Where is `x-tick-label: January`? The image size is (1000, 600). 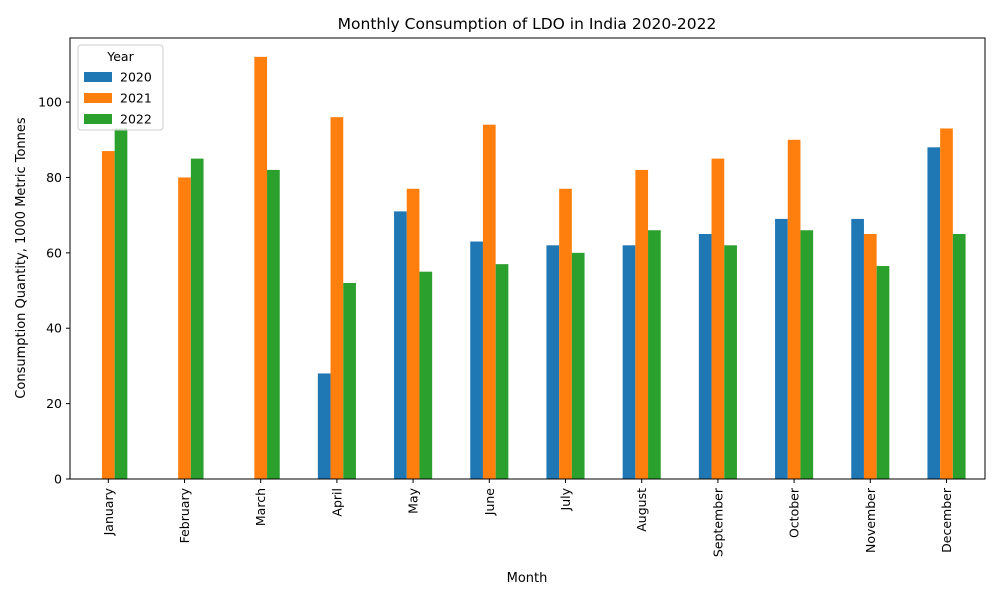 x-tick-label: January is located at coordinates (108, 511).